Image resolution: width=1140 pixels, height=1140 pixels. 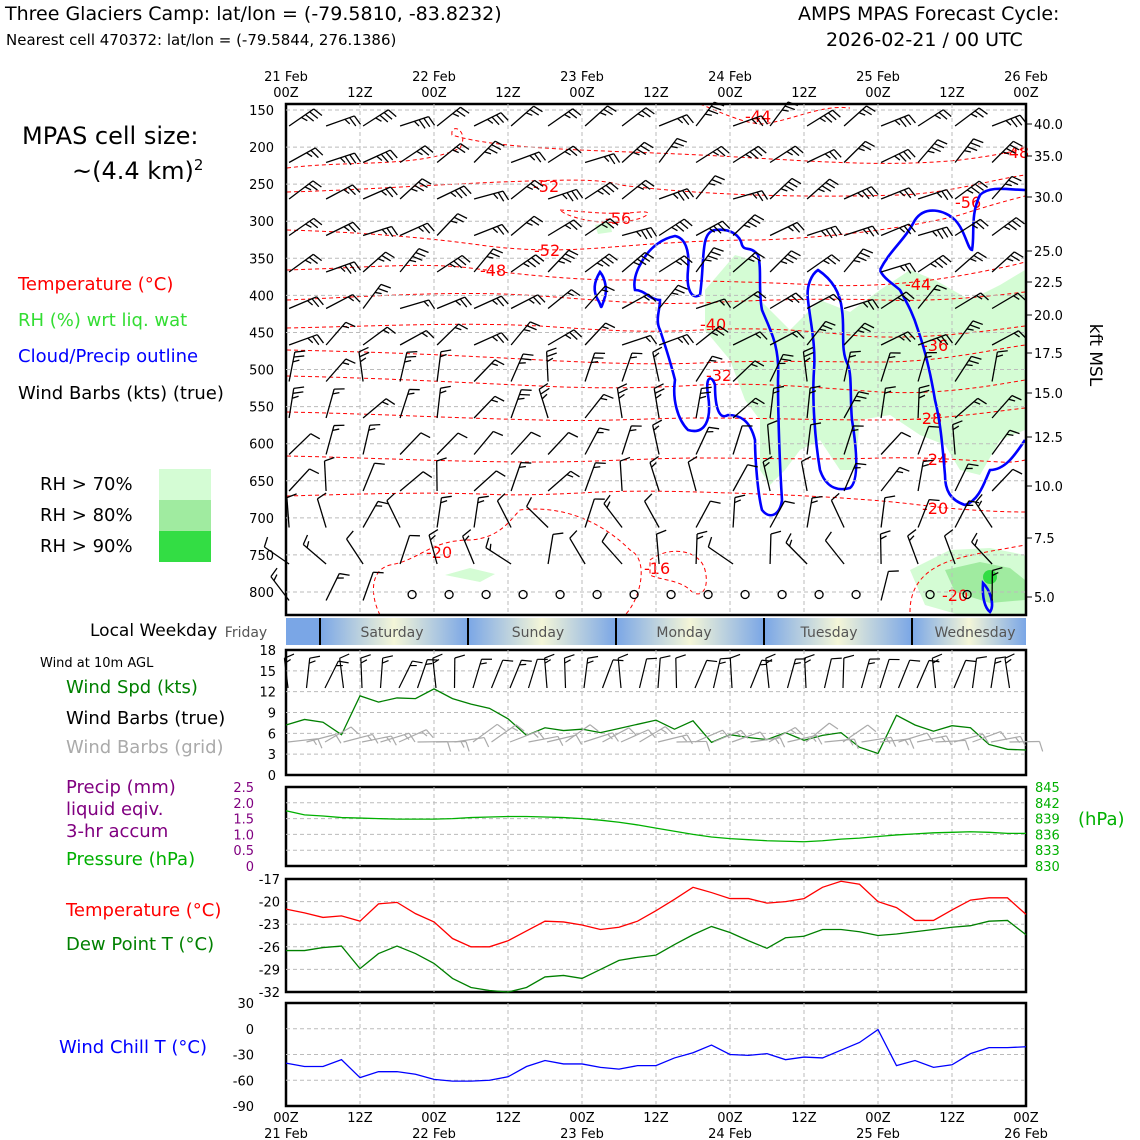 I want to click on pressure-panel-frame, so click(x=656, y=826).